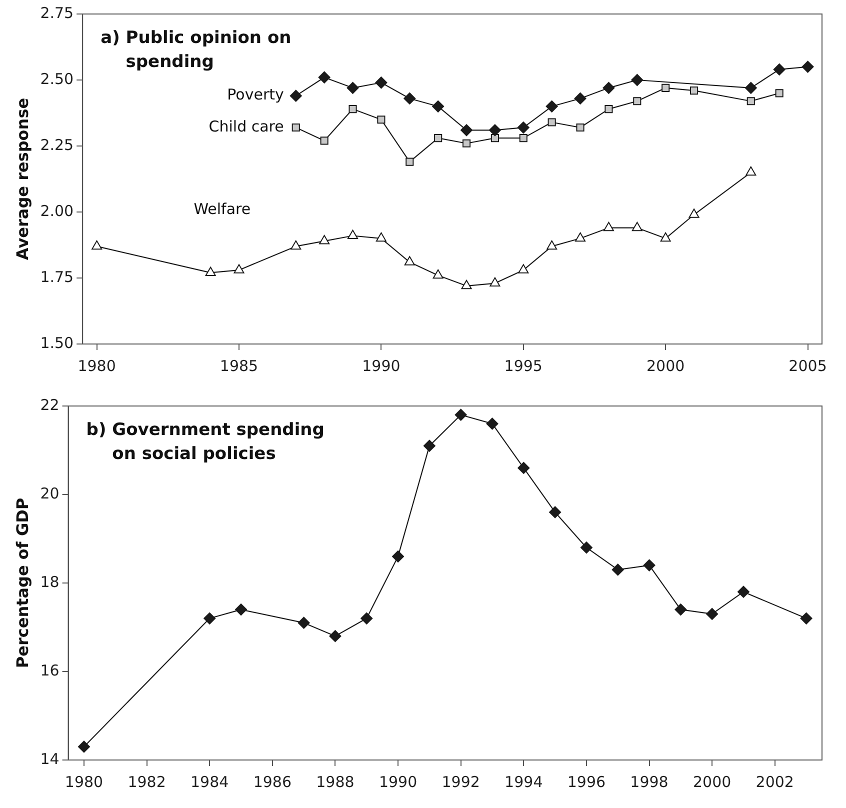 This screenshot has width=846, height=808. Describe the element at coordinates (335, 781) in the screenshot. I see `x-tick-label: 1988` at that location.